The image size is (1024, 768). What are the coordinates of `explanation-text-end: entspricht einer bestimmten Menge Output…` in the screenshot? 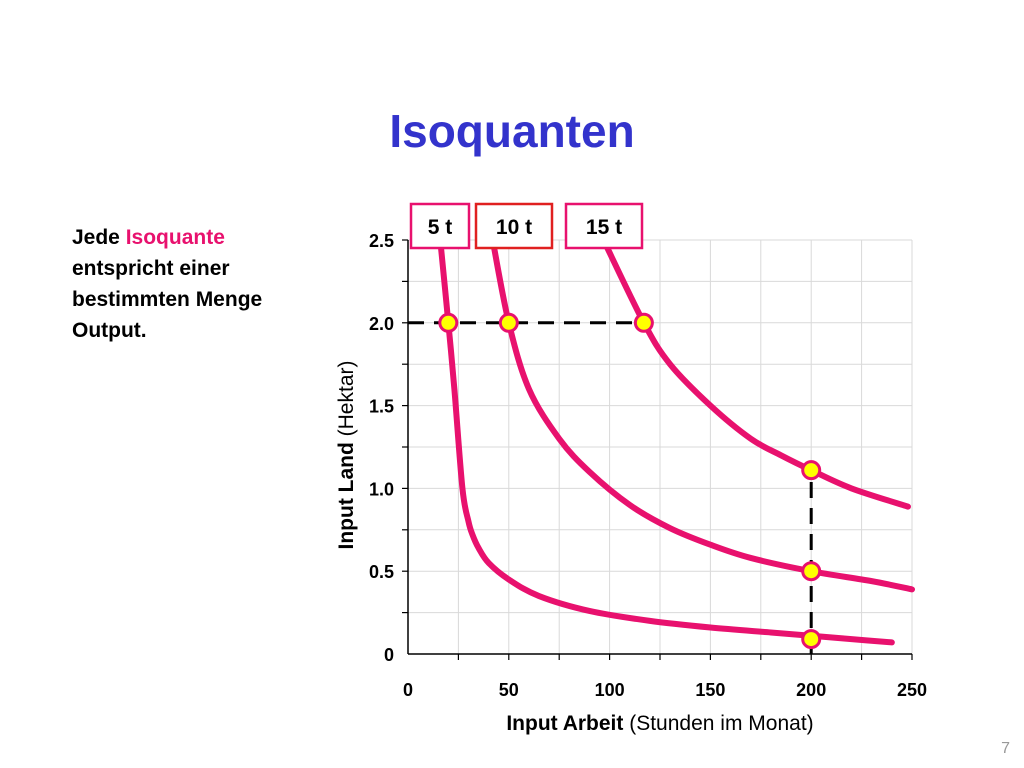 It's located at (167, 299).